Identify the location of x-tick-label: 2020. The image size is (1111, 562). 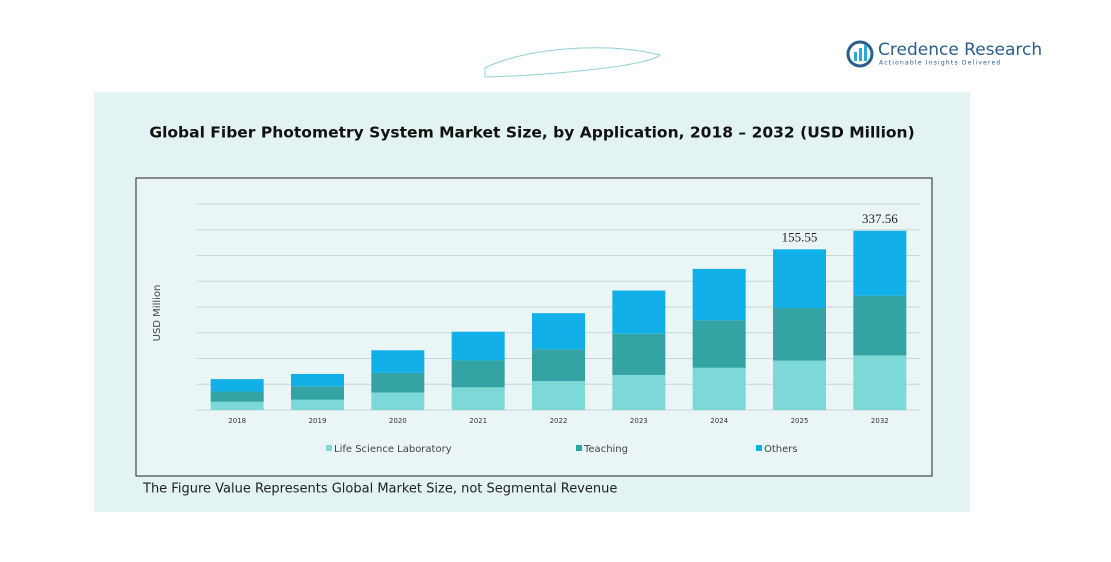
(398, 421).